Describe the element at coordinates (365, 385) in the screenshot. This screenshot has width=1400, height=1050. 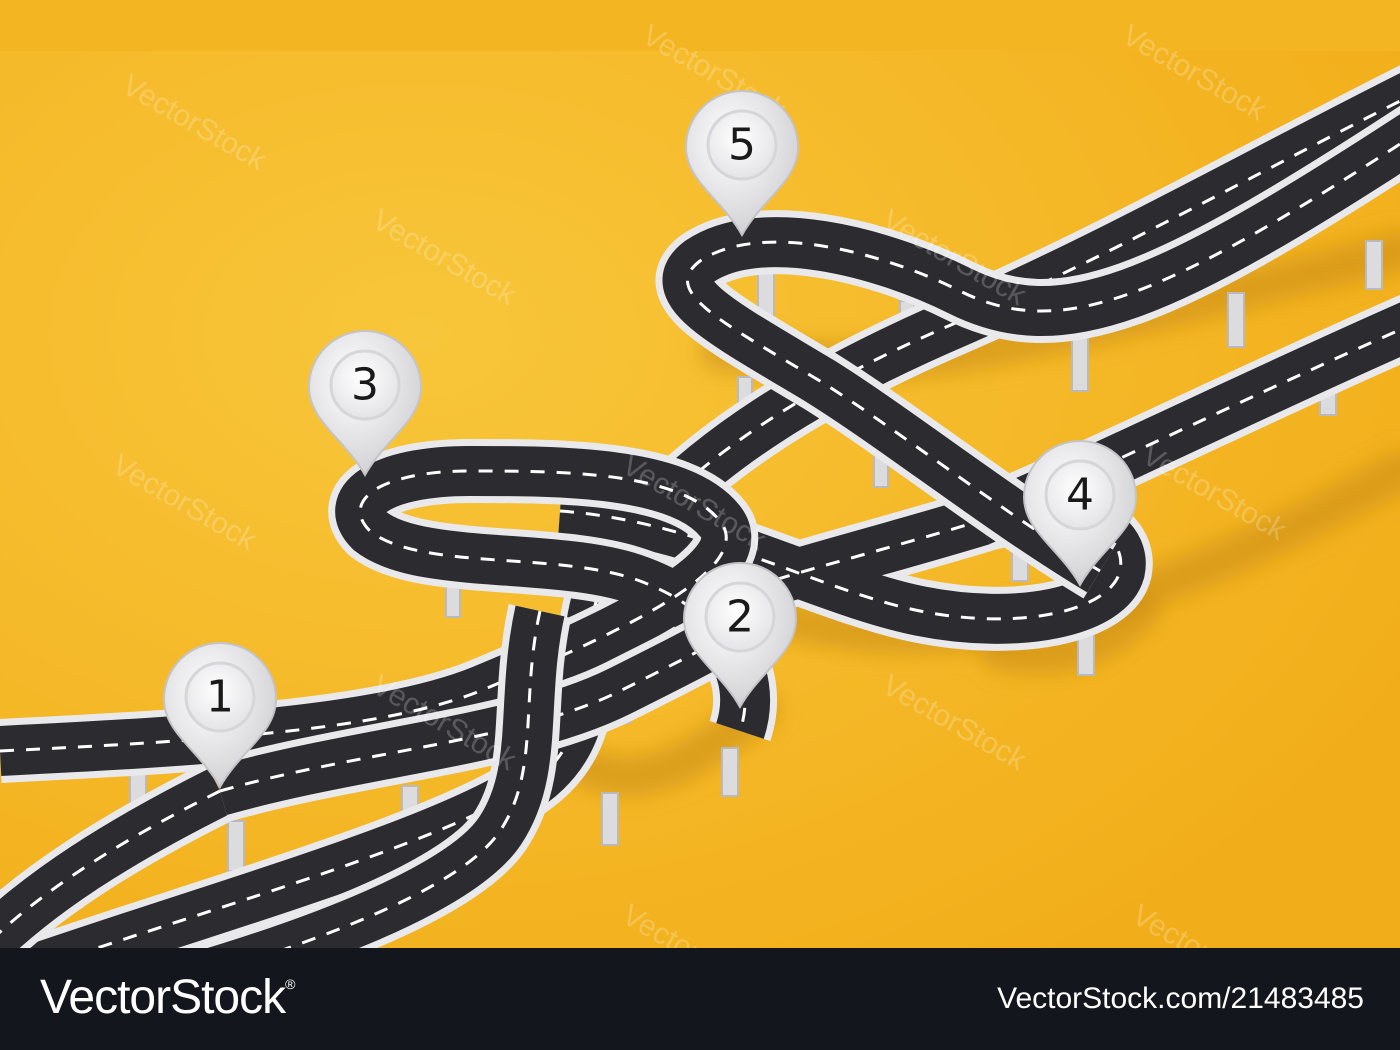
I see `pin-number: 3` at that location.